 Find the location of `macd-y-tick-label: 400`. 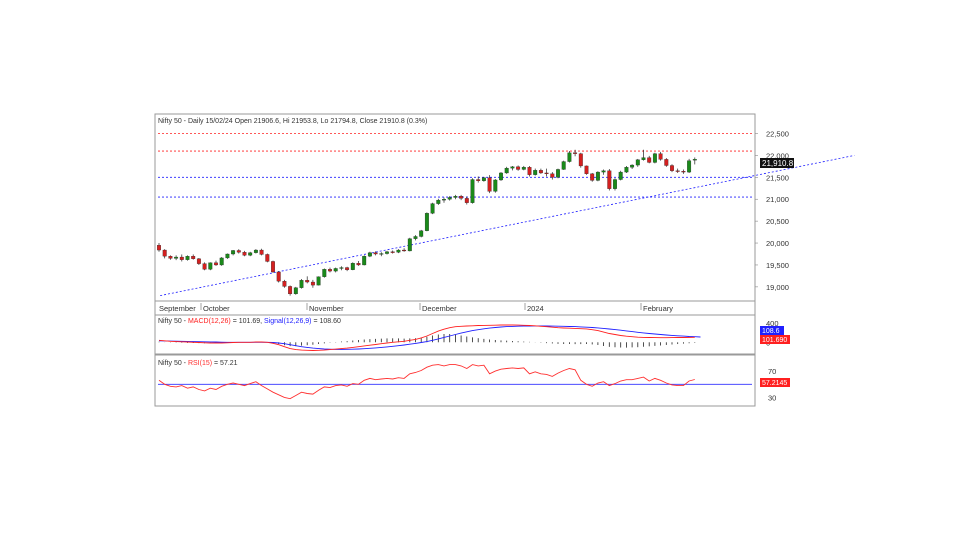

macd-y-tick-label: 400 is located at coordinates (772, 323).